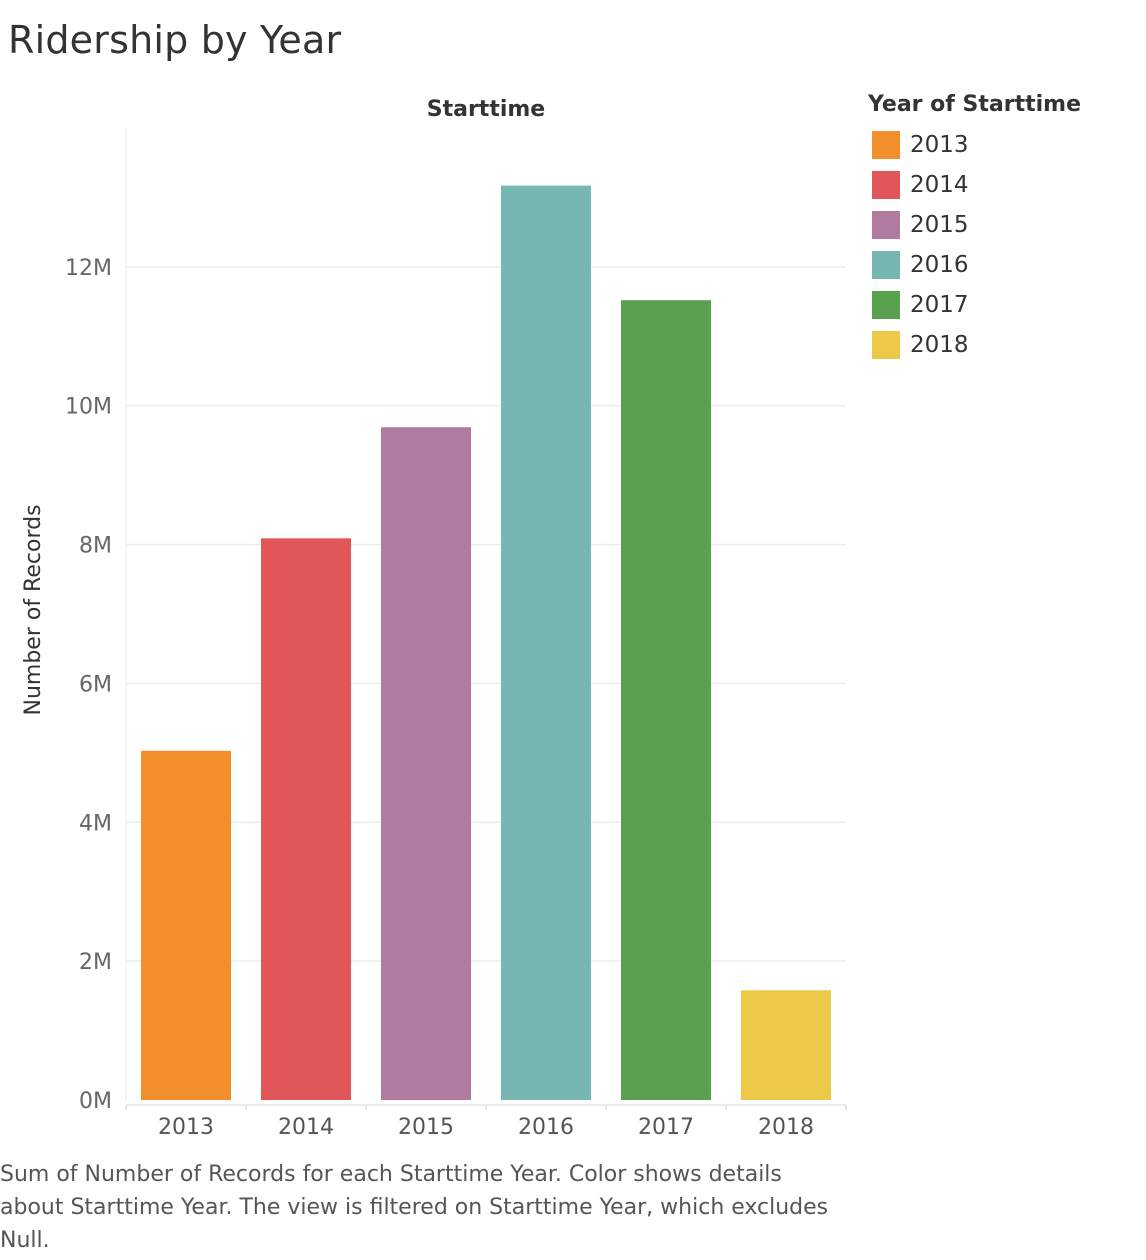 The width and height of the screenshot is (1146, 1260). I want to click on legend-item: 2016, so click(974, 265).